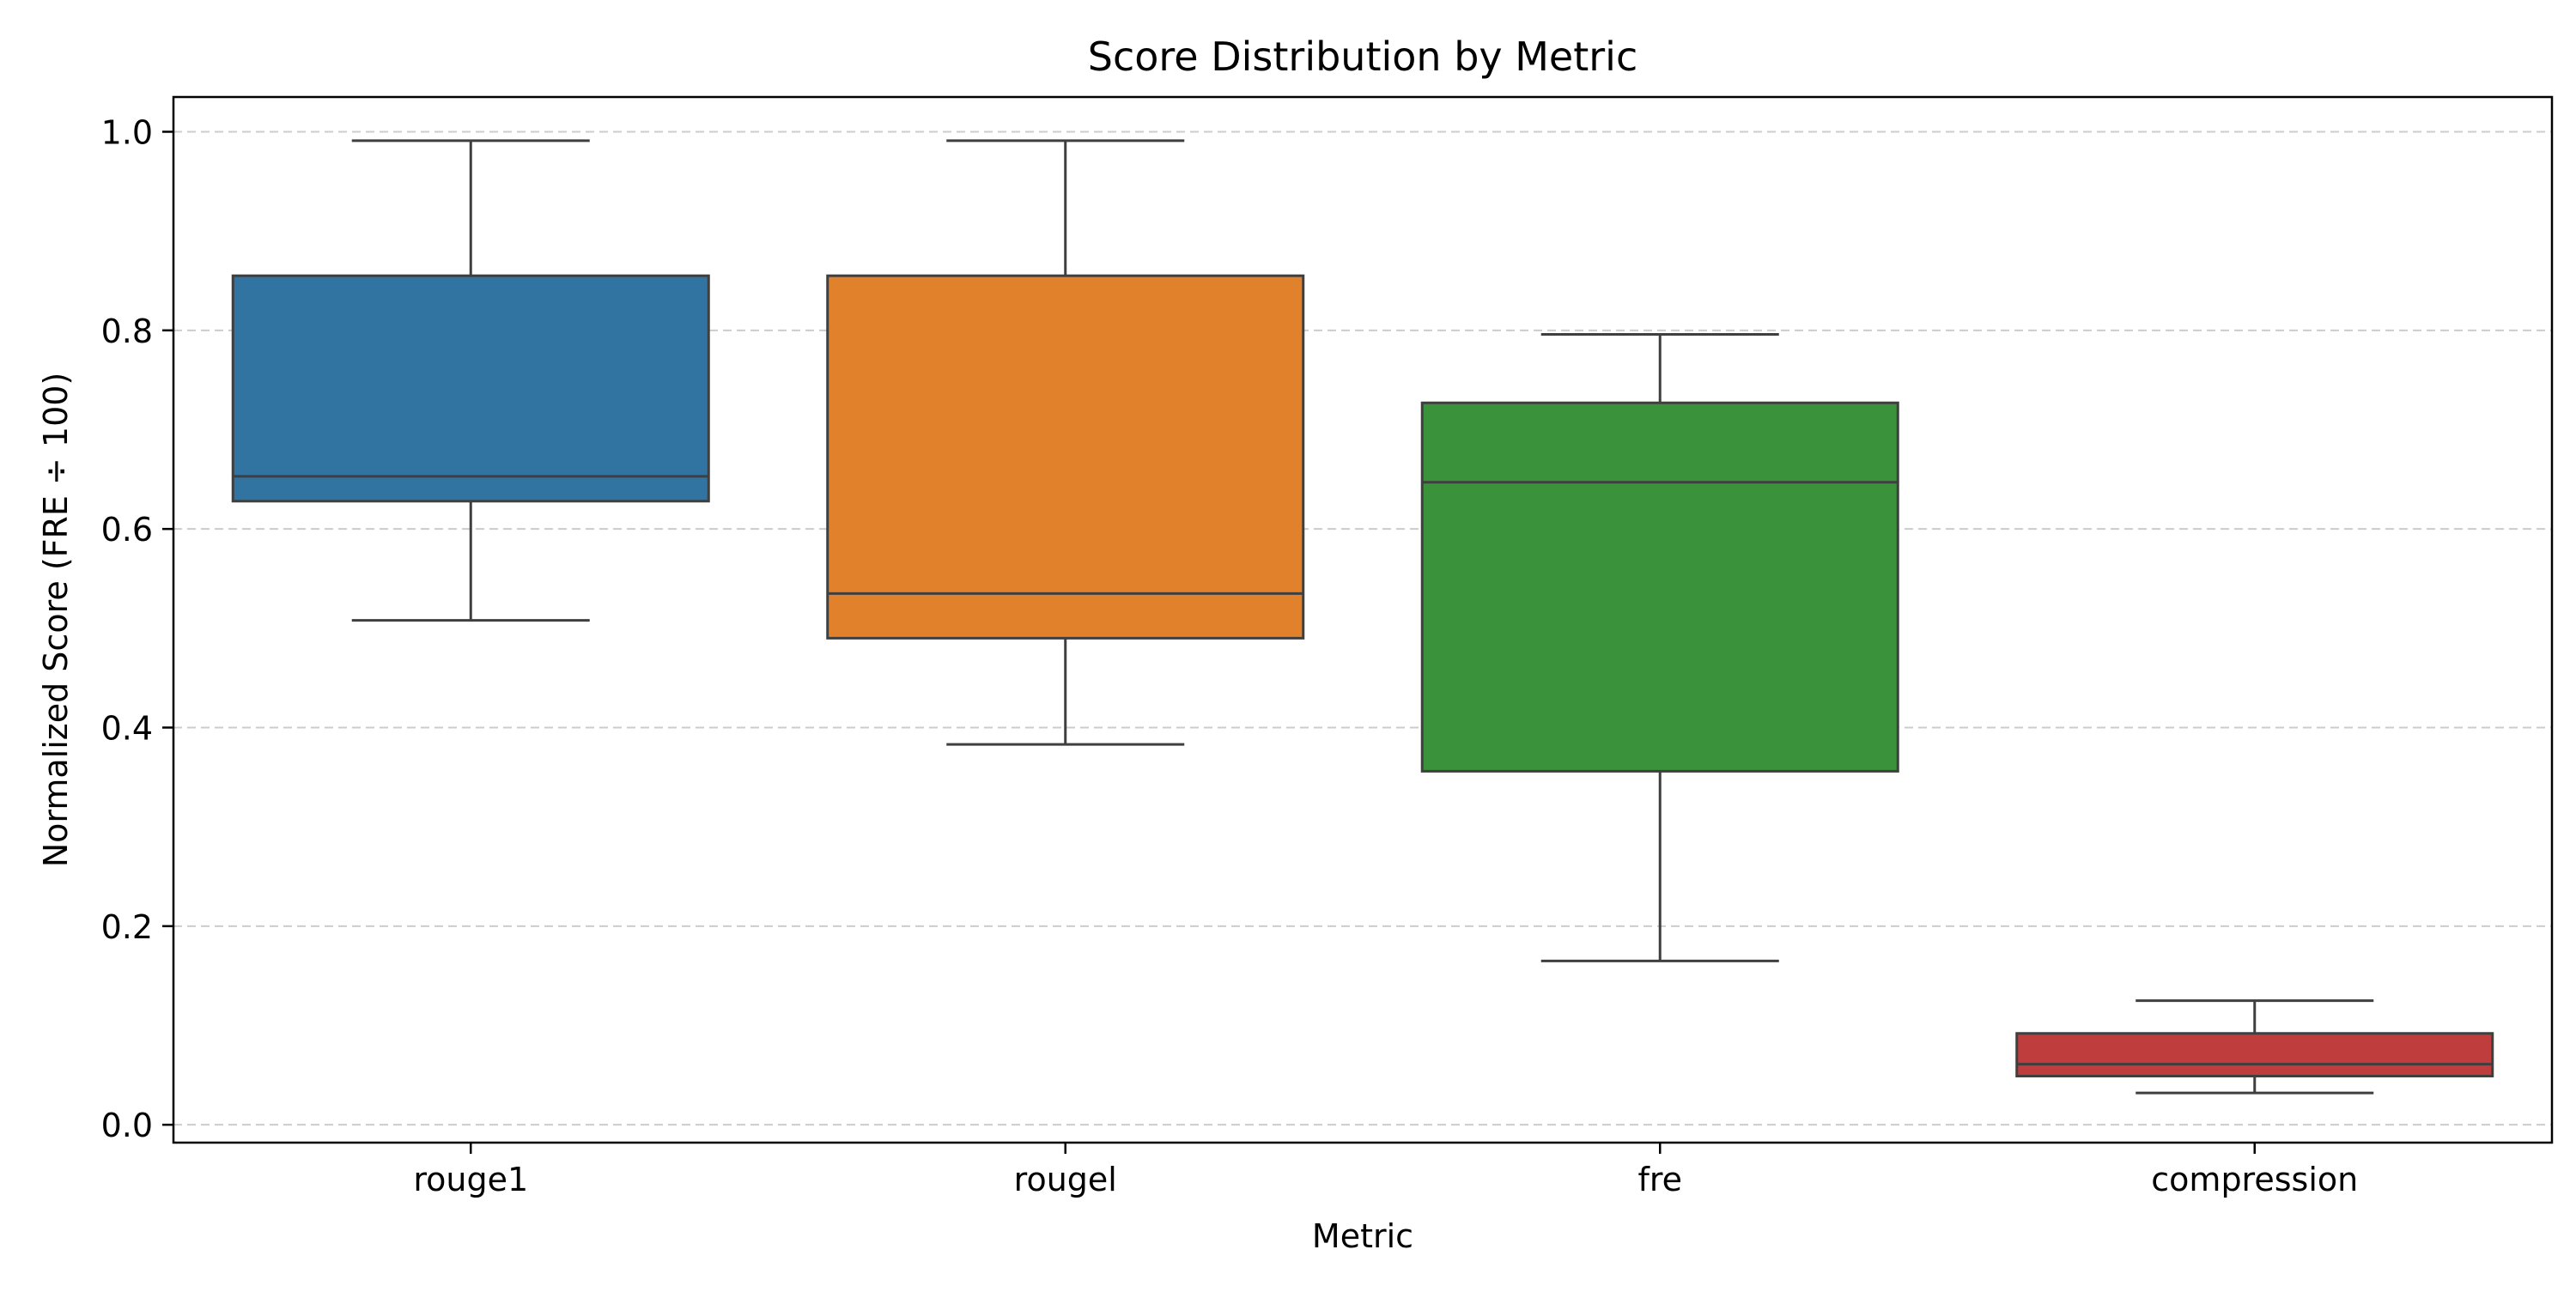 The height and width of the screenshot is (1292, 2576). Describe the element at coordinates (1385, 1170) in the screenshot. I see `x-axis-ticks: rouge1 rougel fre compression` at that location.